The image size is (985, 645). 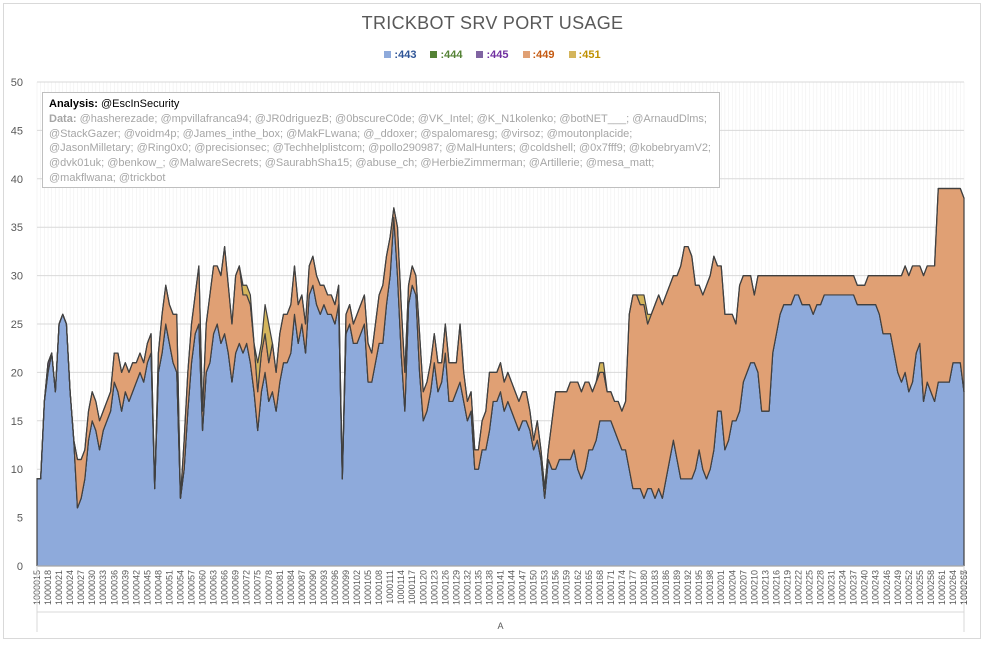 I want to click on legend-label: :443, so click(x=405, y=55).